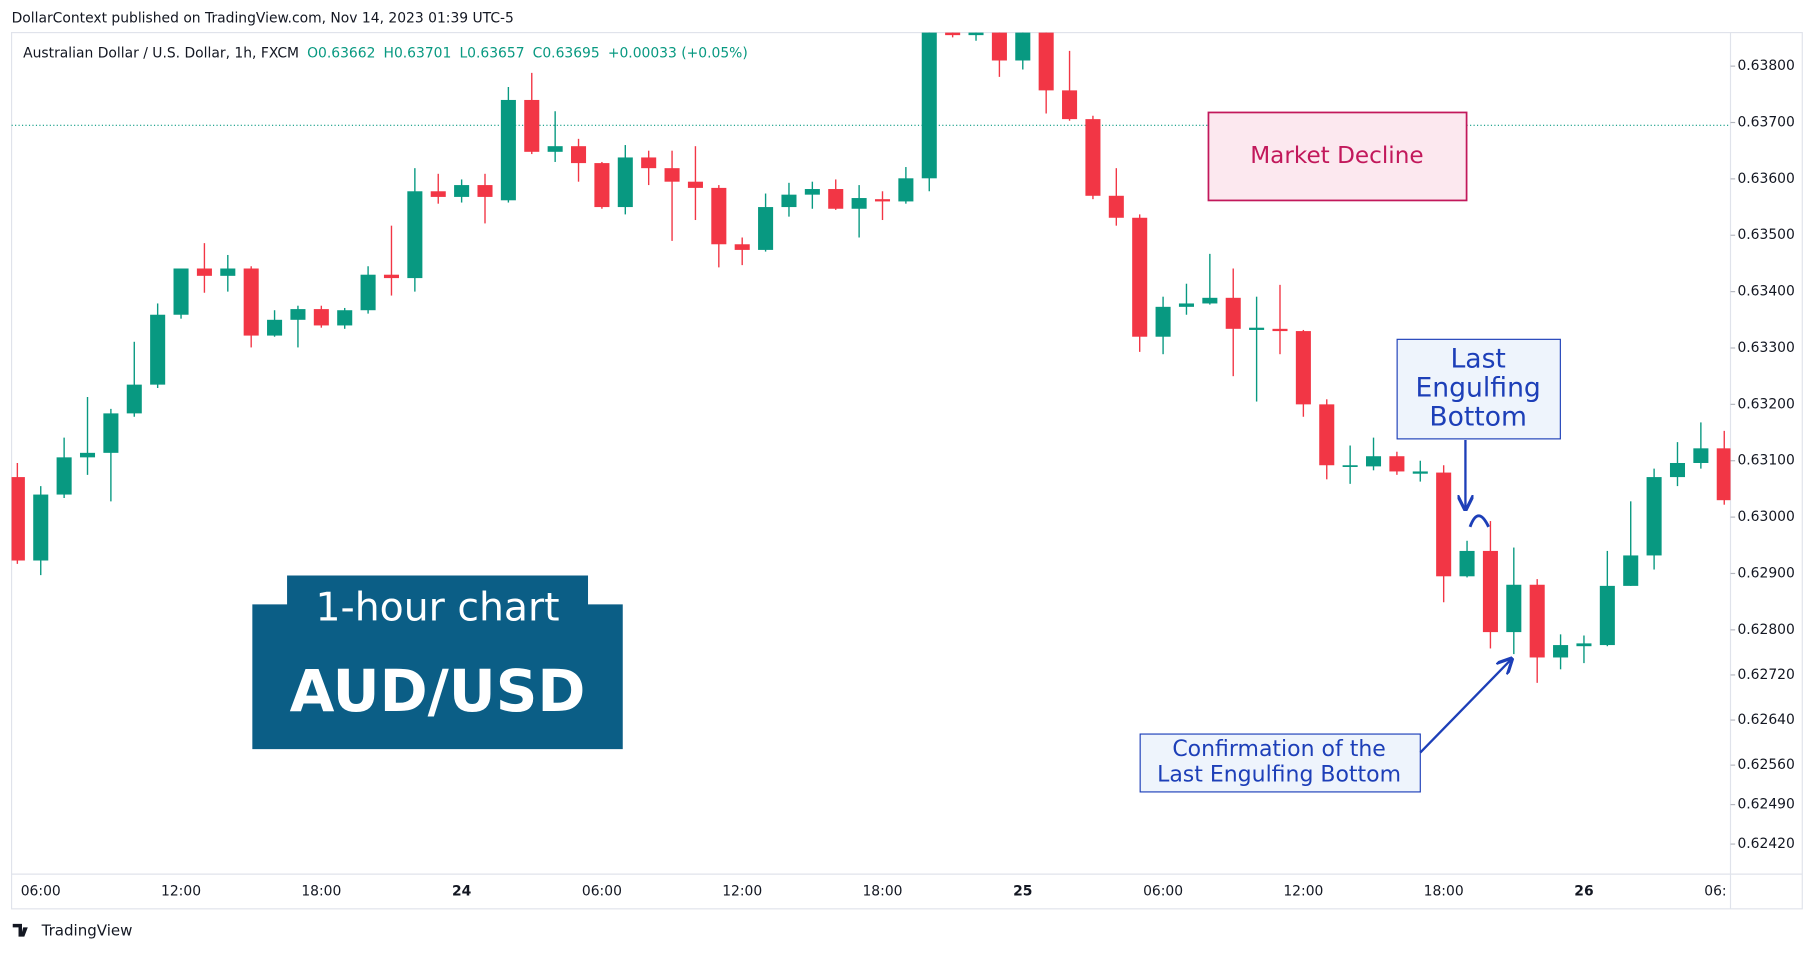 The image size is (1815, 953). I want to click on last-engulfing-label: Engulfing, so click(1477, 388).